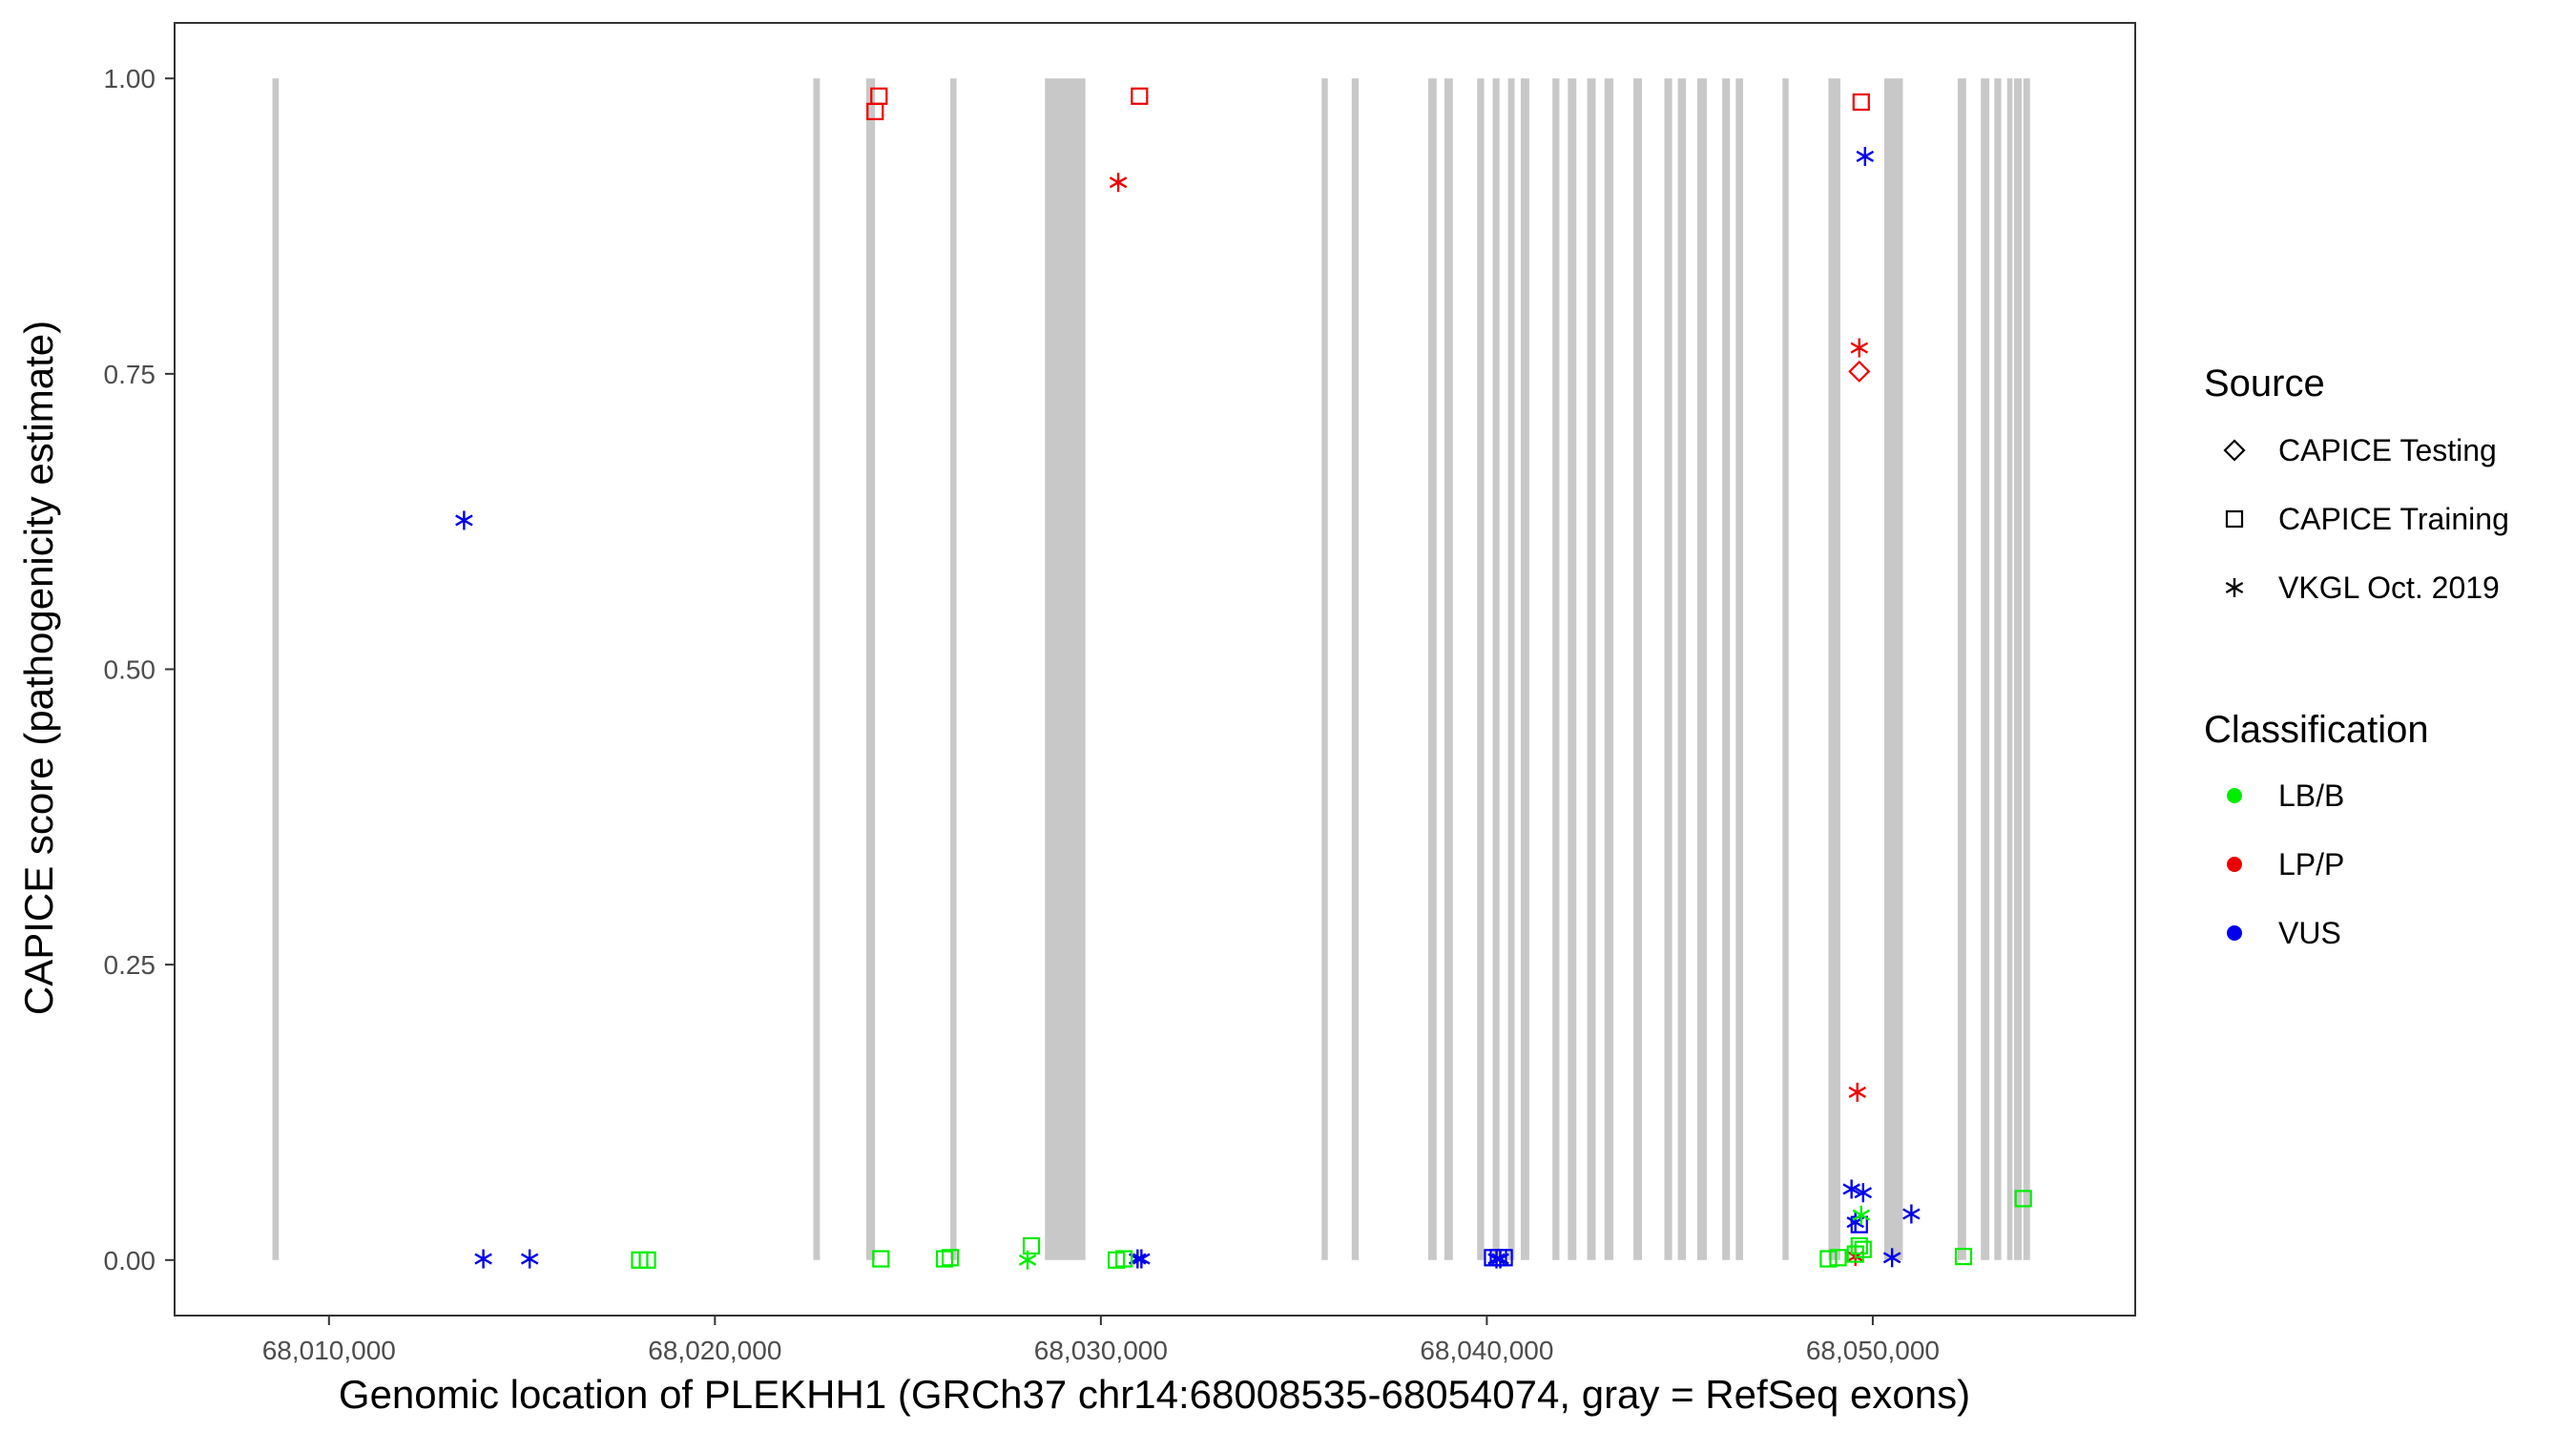  I want to click on y-tick-label: 0.00, so click(130, 1260).